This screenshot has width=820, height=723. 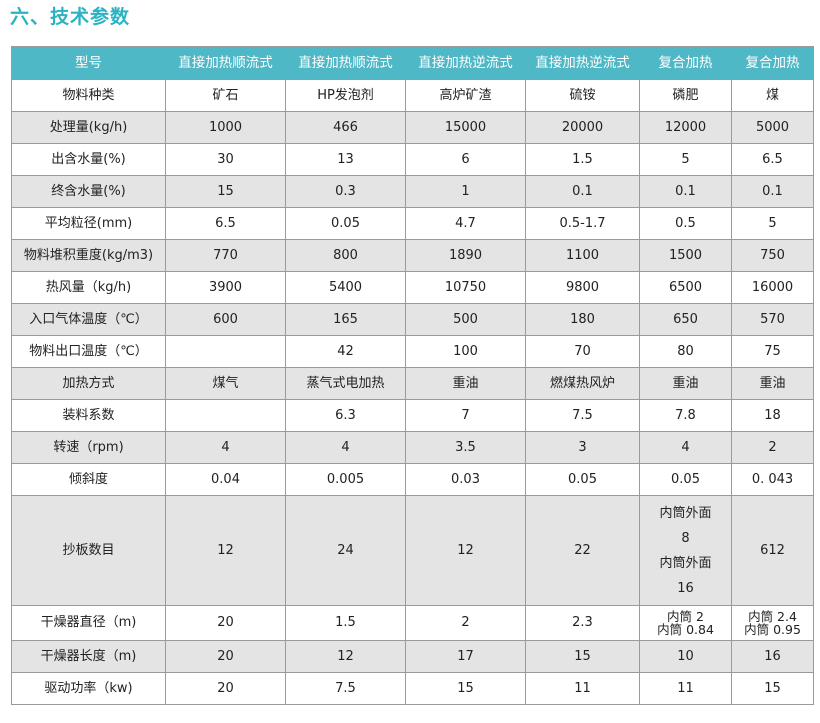 I want to click on table-cell: 20000, so click(x=582, y=127).